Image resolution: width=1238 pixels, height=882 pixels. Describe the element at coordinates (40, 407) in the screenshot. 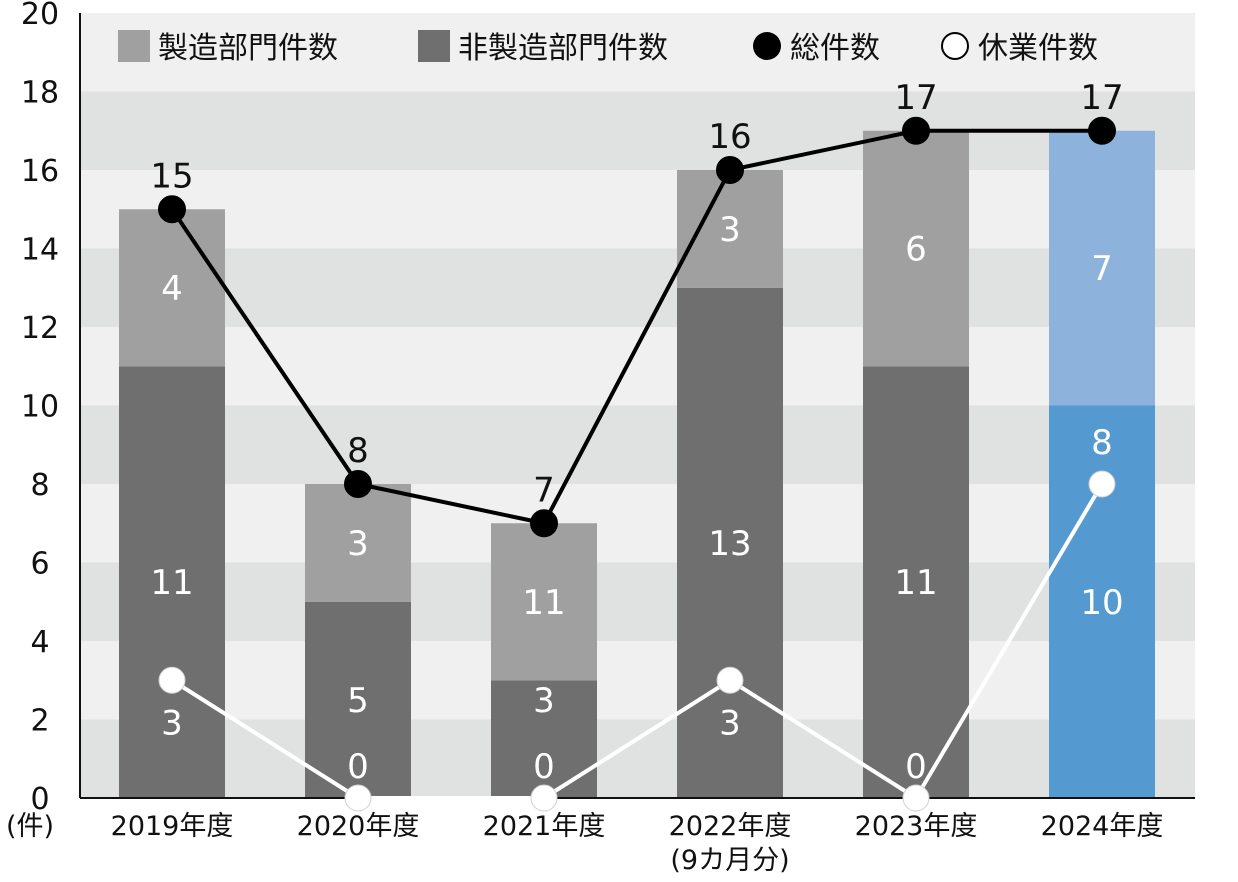

I see `y-tick-label: 10` at that location.